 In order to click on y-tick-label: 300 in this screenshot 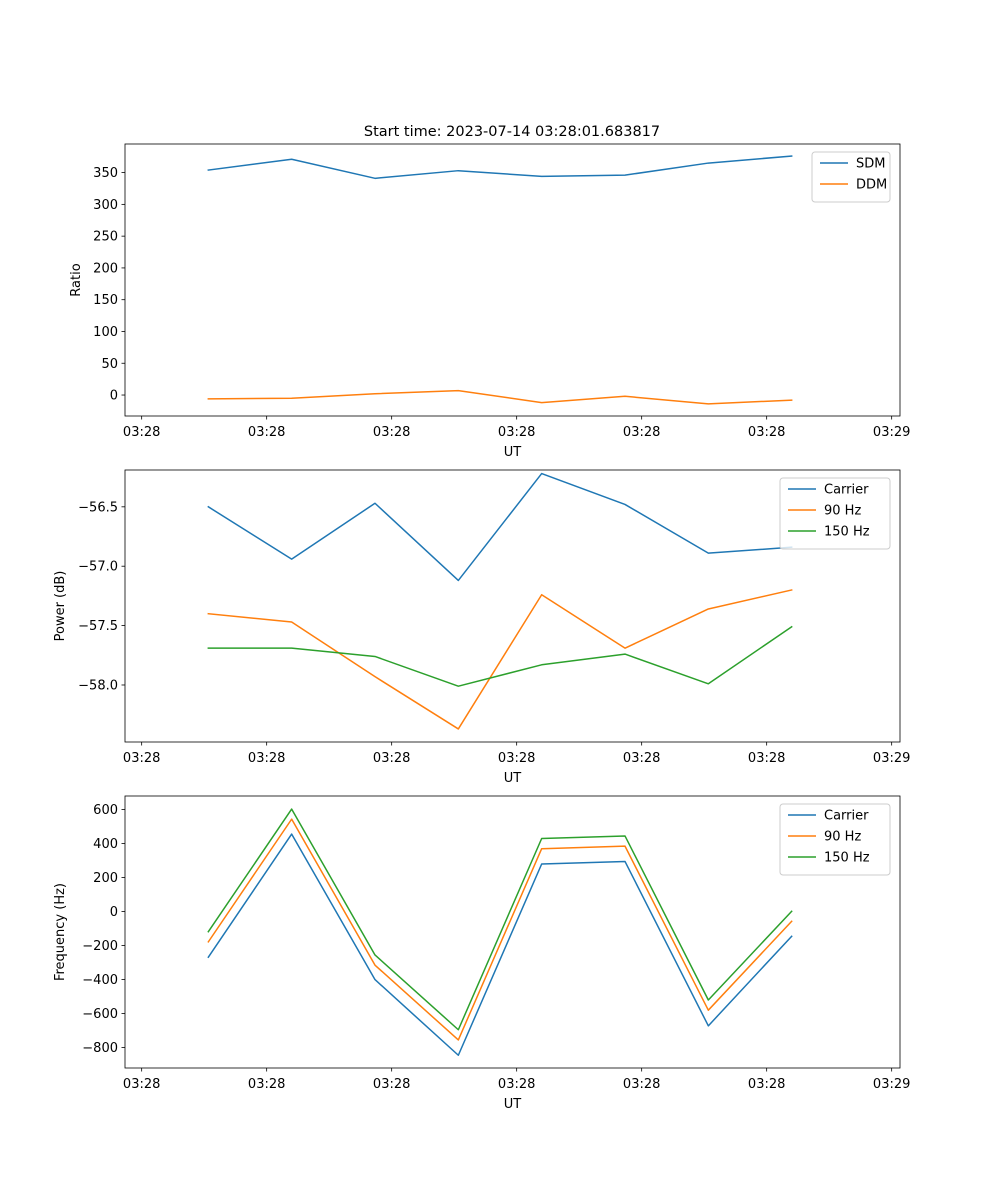, I will do `click(105, 205)`.